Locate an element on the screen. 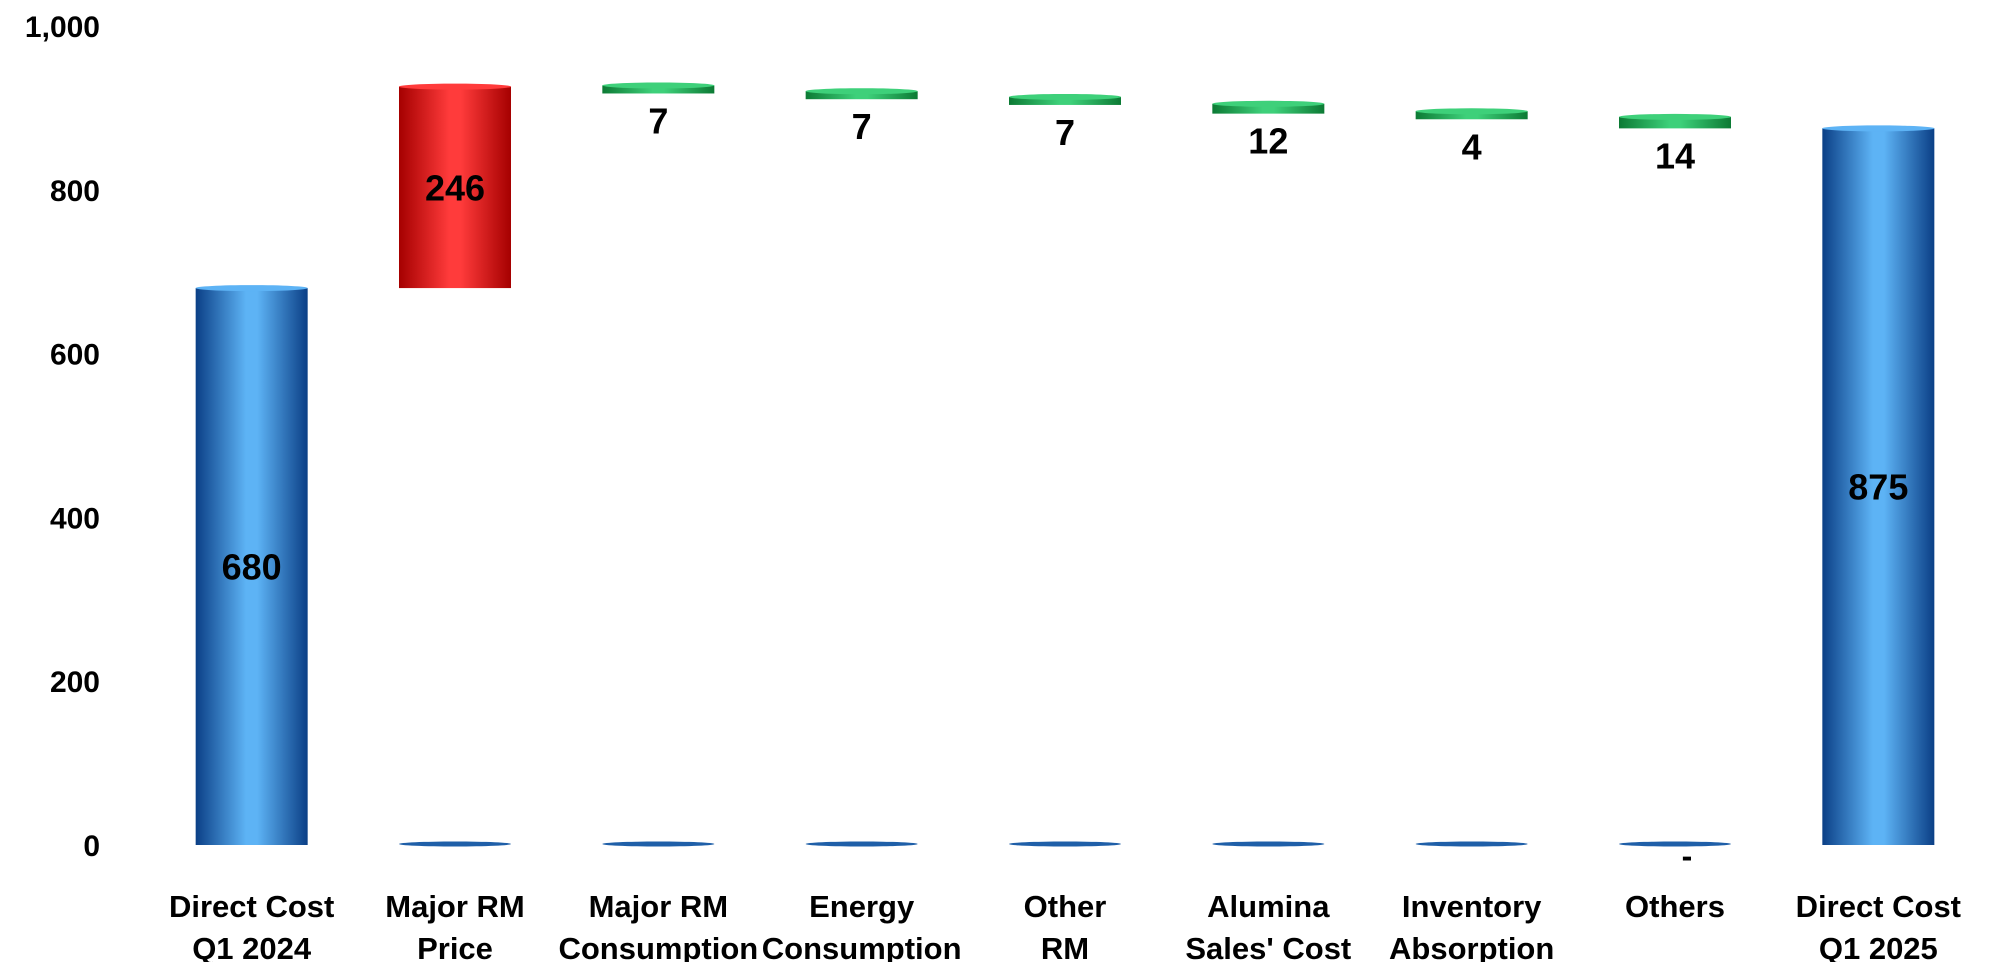  y-tick-label: 800 is located at coordinates (75, 191).